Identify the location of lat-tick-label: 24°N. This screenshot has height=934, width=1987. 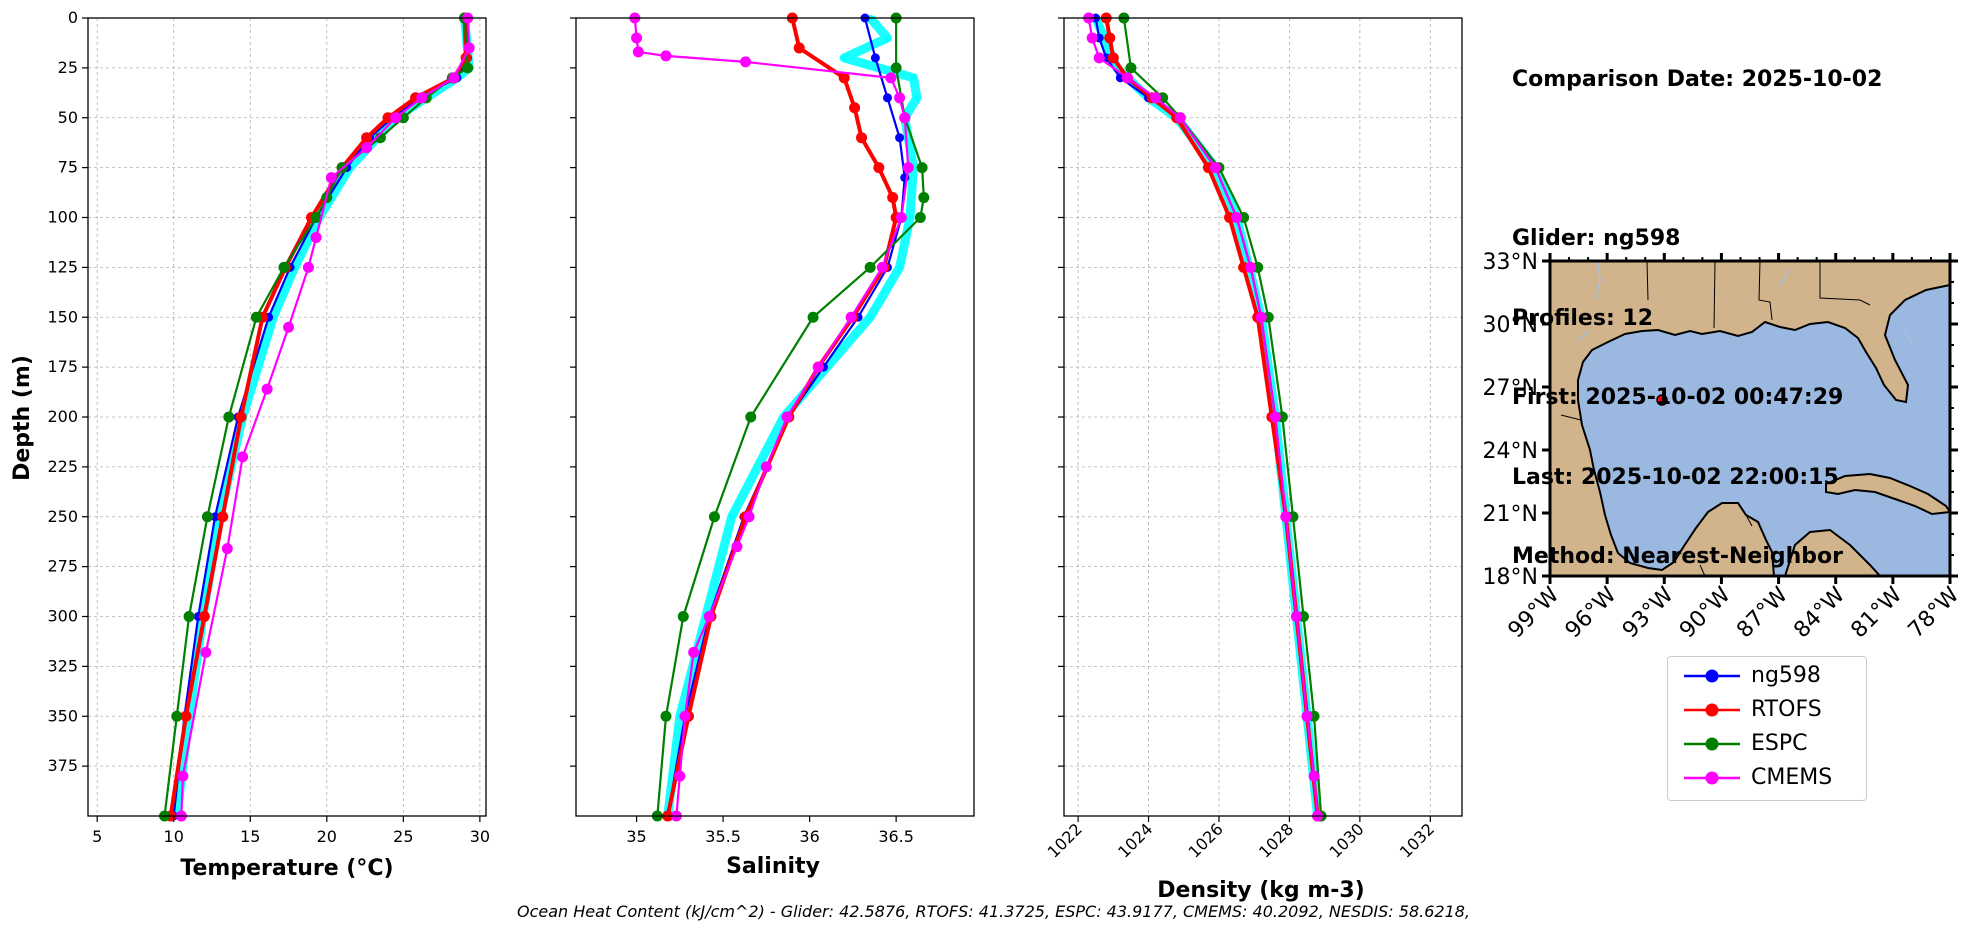
(1510, 451).